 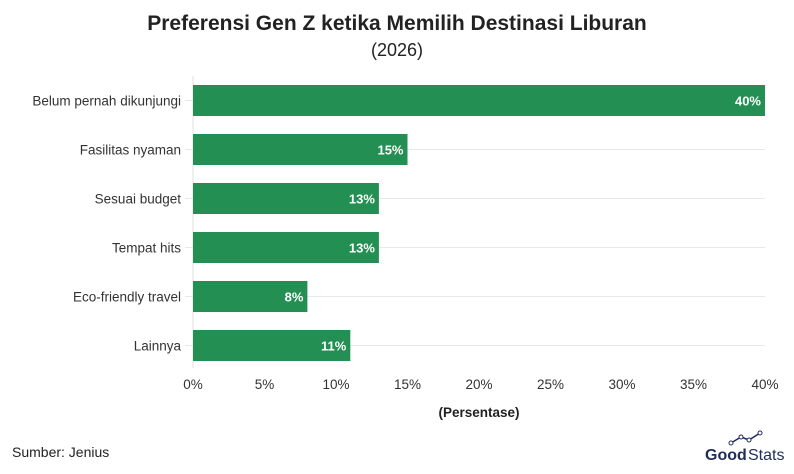 What do you see at coordinates (138, 199) in the screenshot?
I see `category-label: Sesuai budget` at bounding box center [138, 199].